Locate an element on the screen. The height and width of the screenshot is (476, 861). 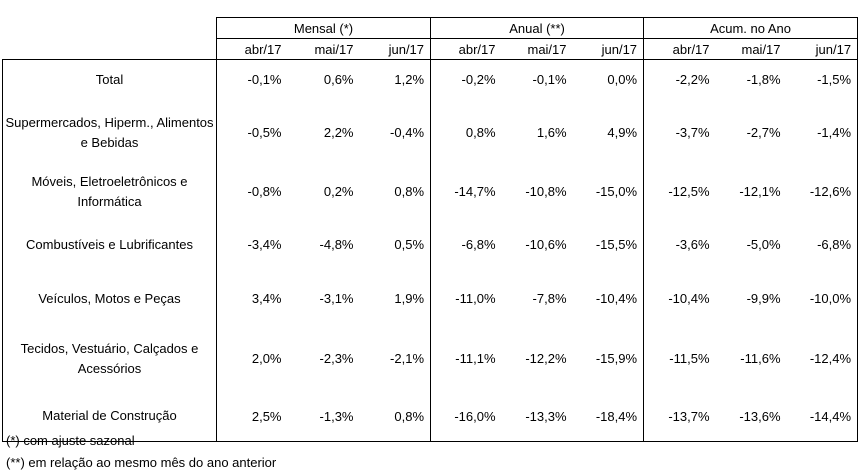
value-cell: -10,0% is located at coordinates (822, 298).